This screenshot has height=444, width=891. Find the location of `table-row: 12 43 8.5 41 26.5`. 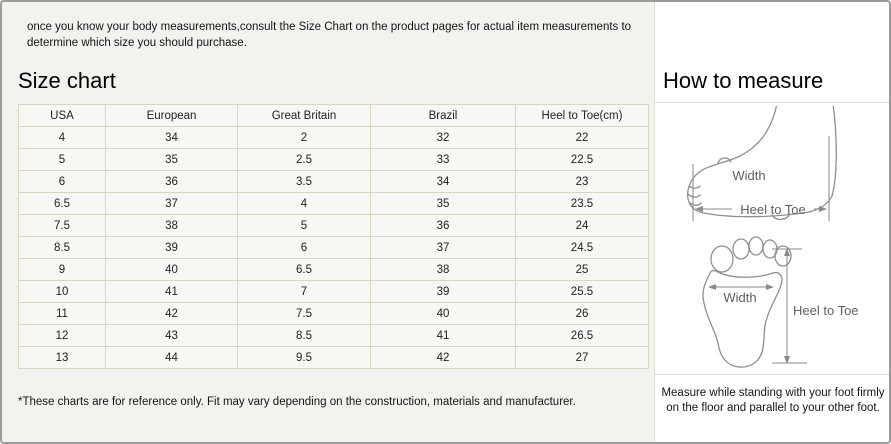

table-row: 12 43 8.5 41 26.5 is located at coordinates (333, 335).